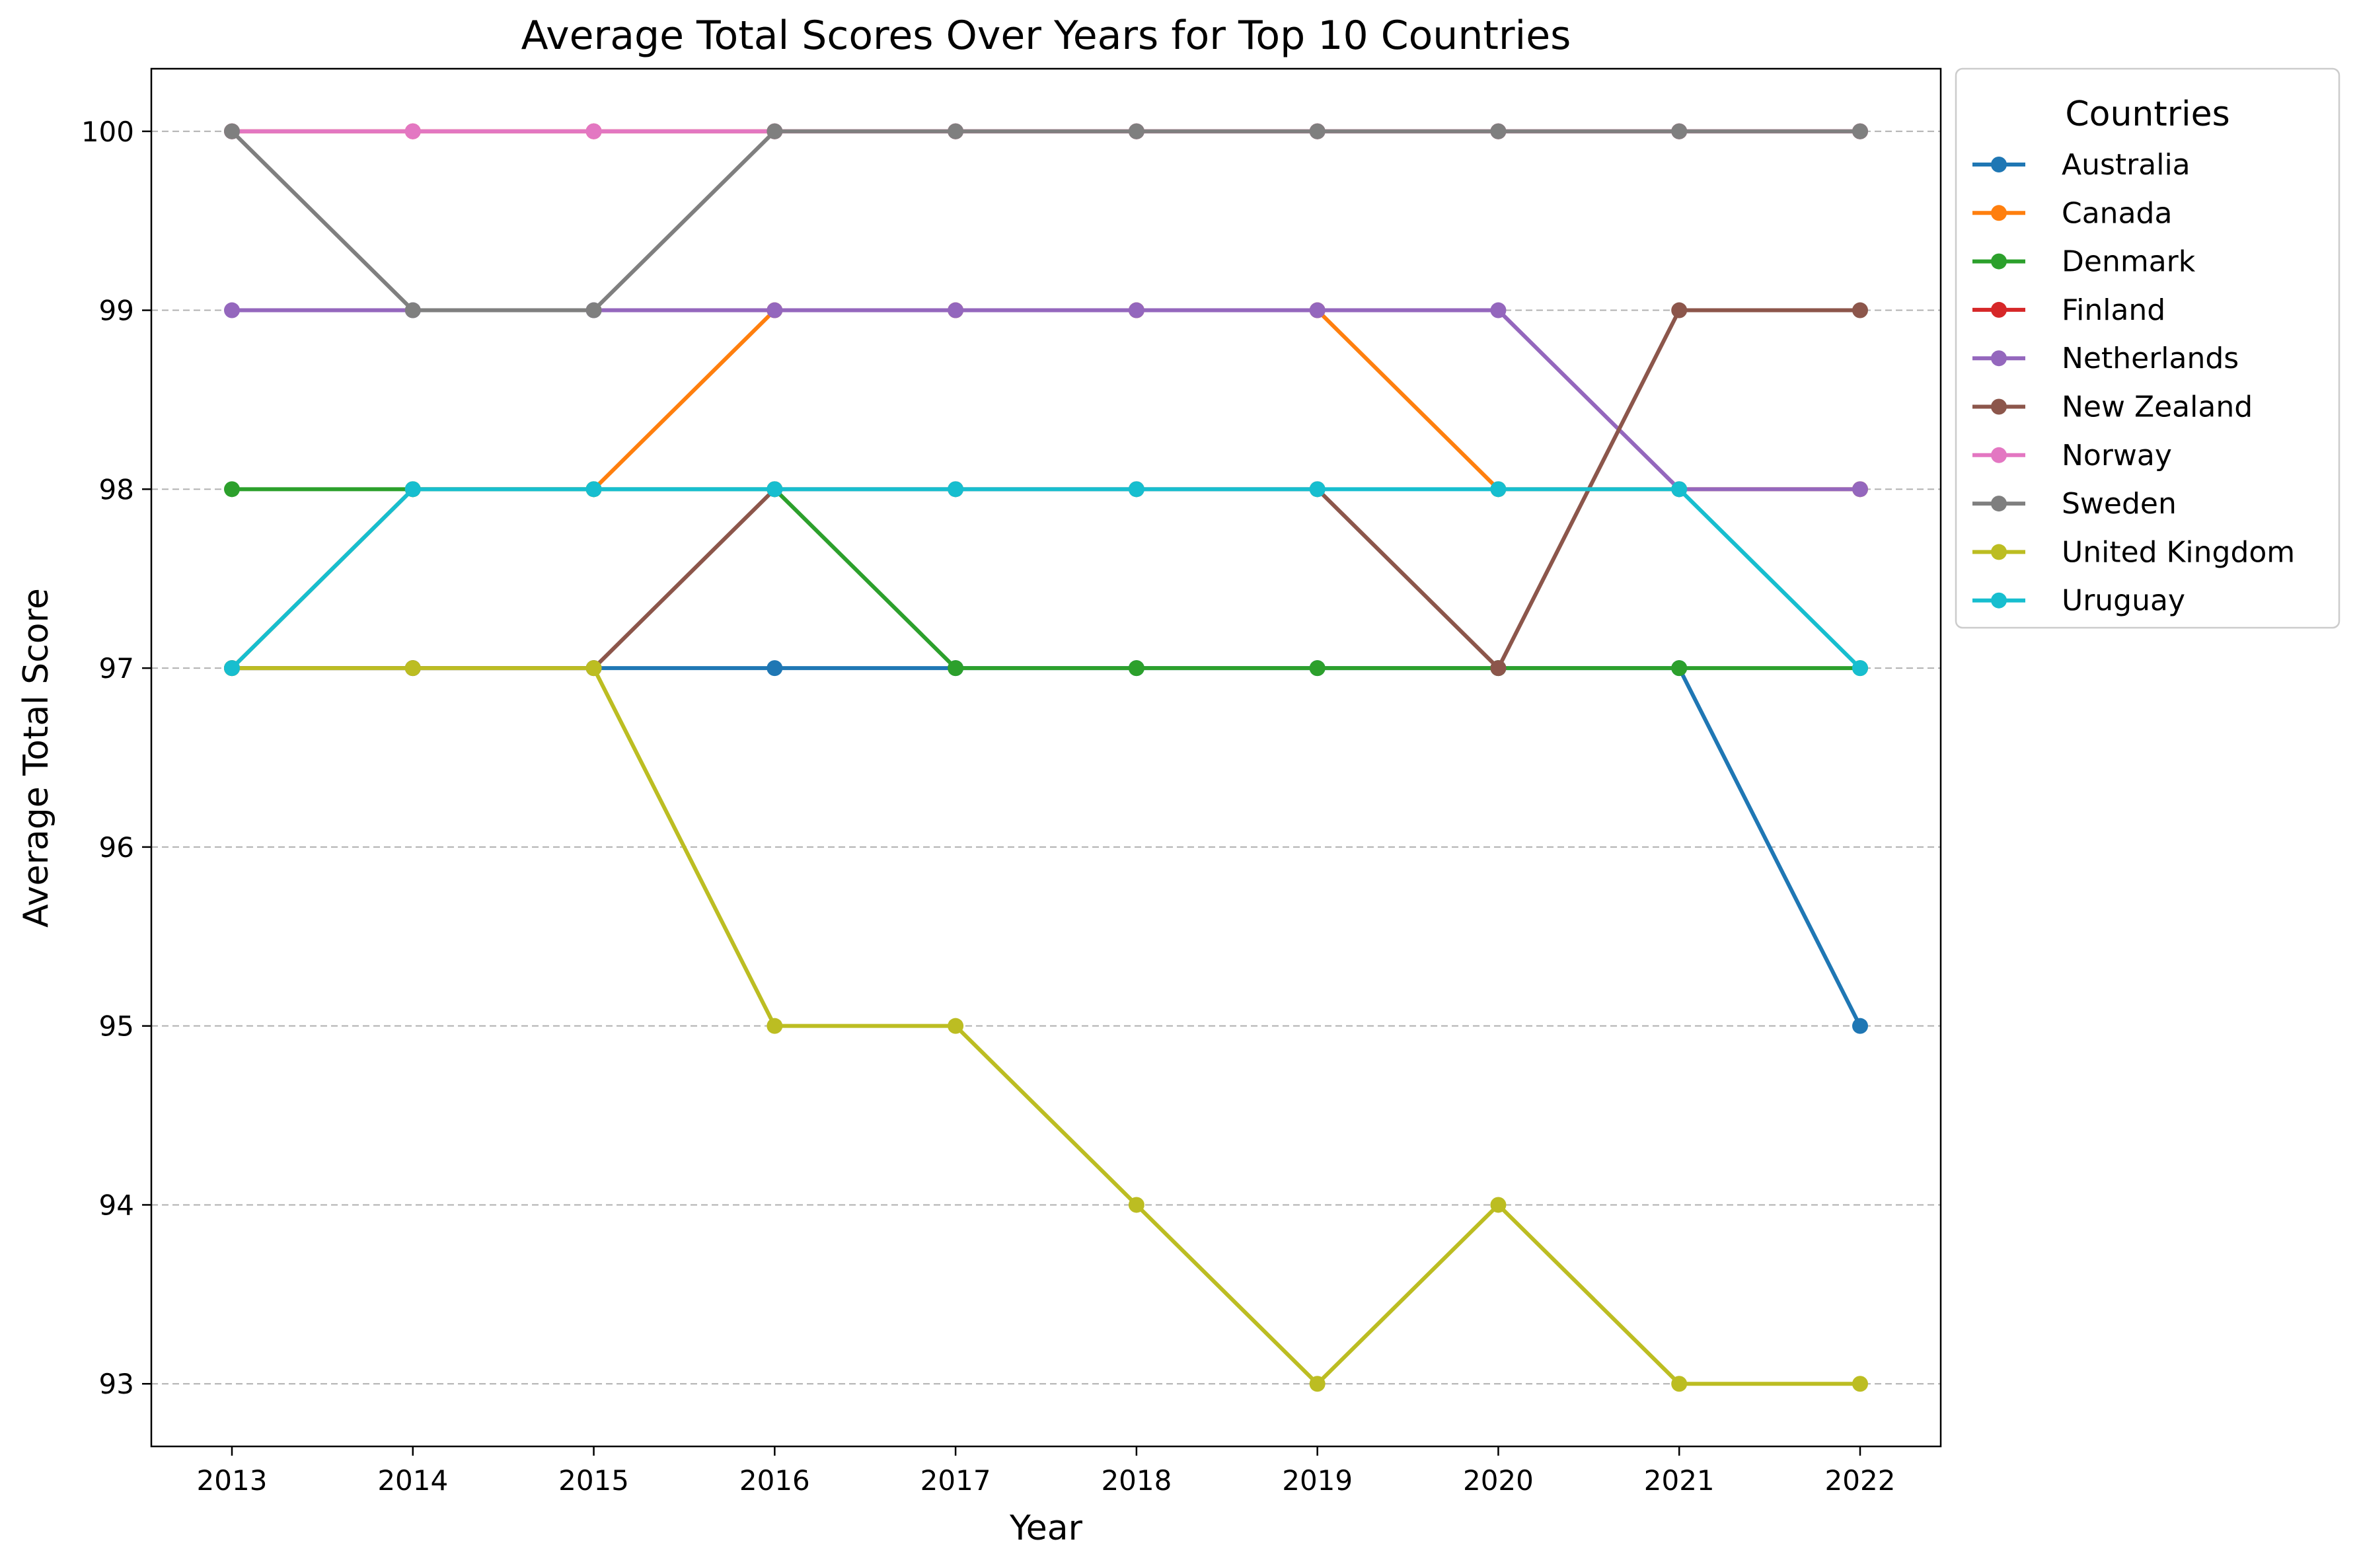 The image size is (2359, 1568). I want to click on x-tick-label: 2020, so click(1499, 1480).